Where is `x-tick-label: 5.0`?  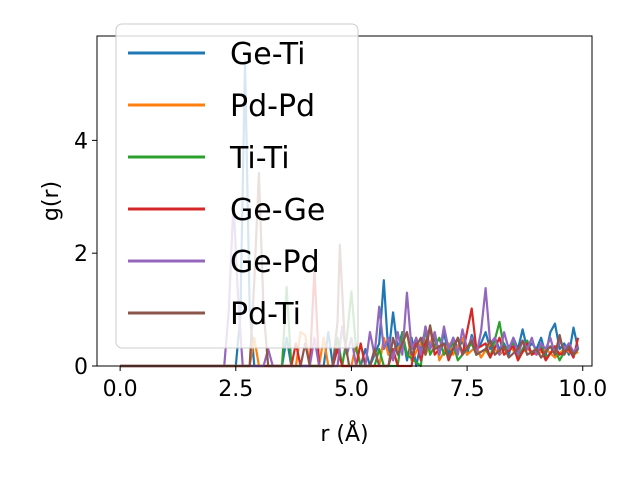 x-tick-label: 5.0 is located at coordinates (351, 389).